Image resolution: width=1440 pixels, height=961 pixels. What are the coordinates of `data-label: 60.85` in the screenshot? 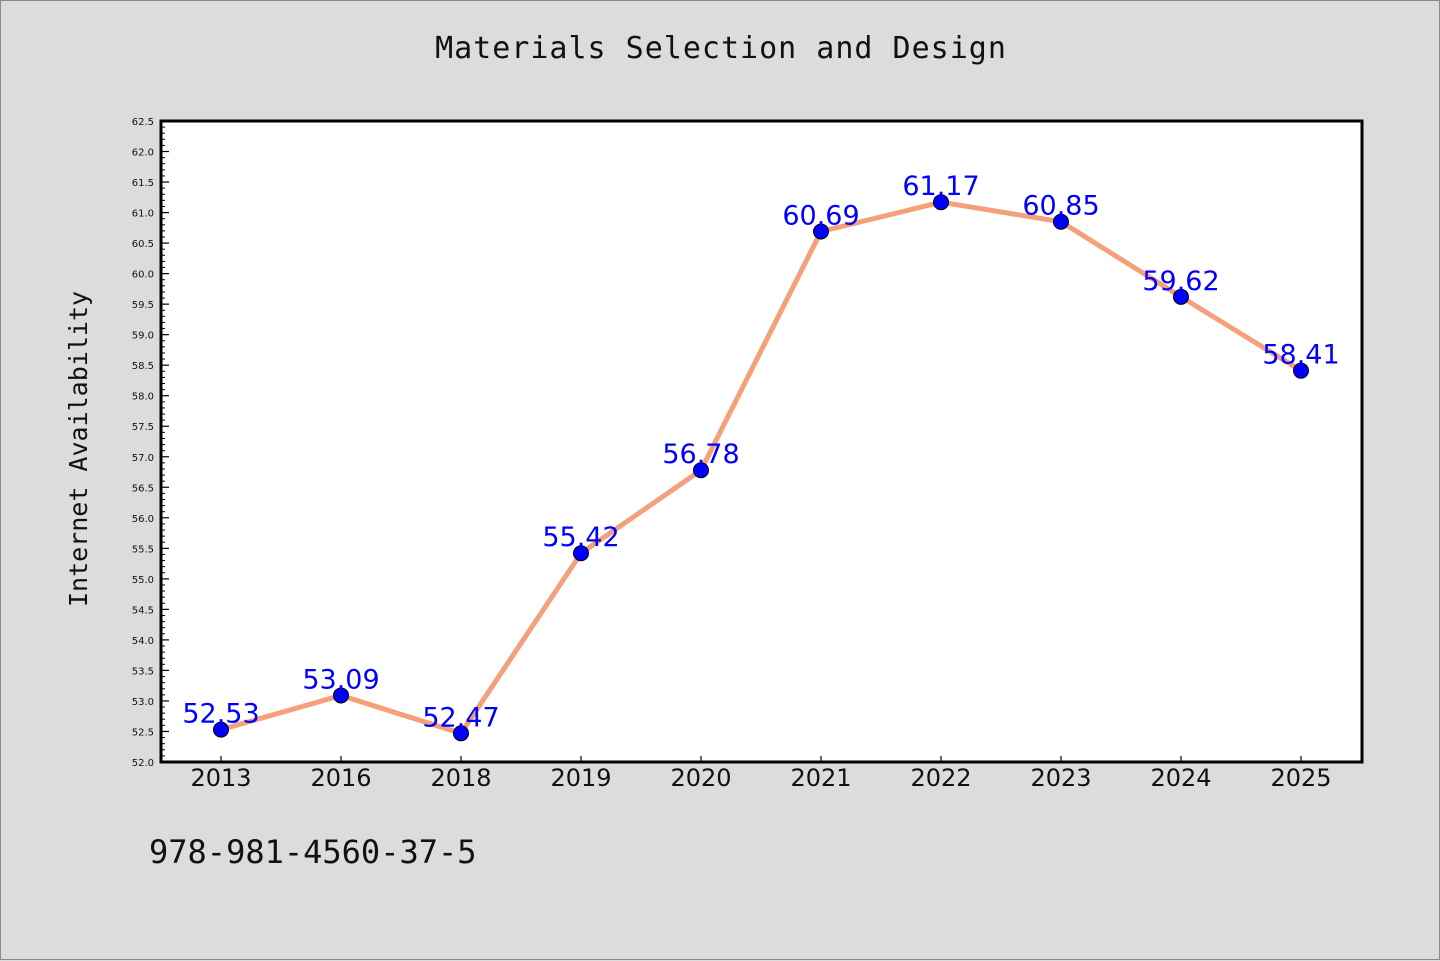 It's located at (1060, 206).